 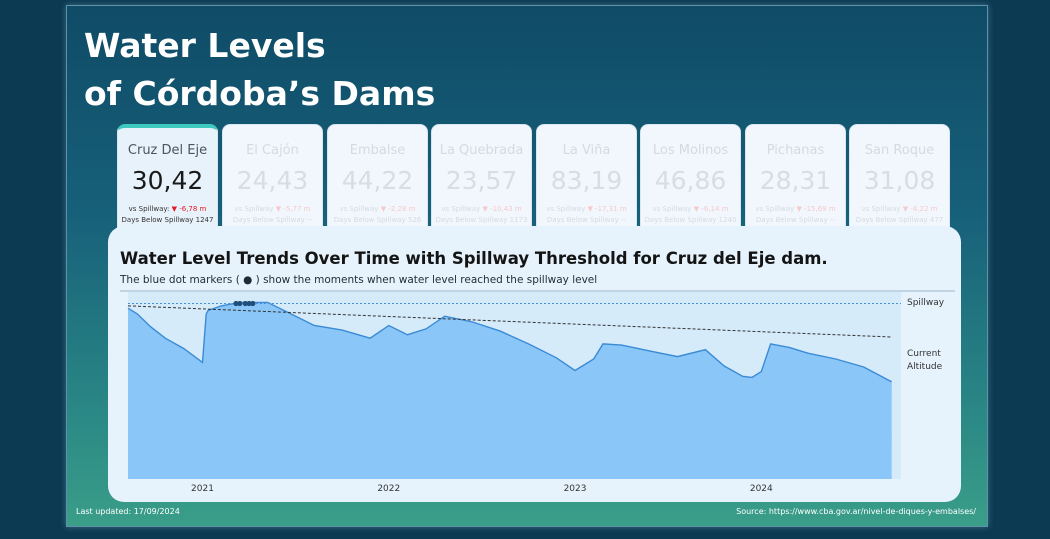 What do you see at coordinates (690, 220) in the screenshot?
I see `days-below-spillway: Days Below Spillway 1240` at bounding box center [690, 220].